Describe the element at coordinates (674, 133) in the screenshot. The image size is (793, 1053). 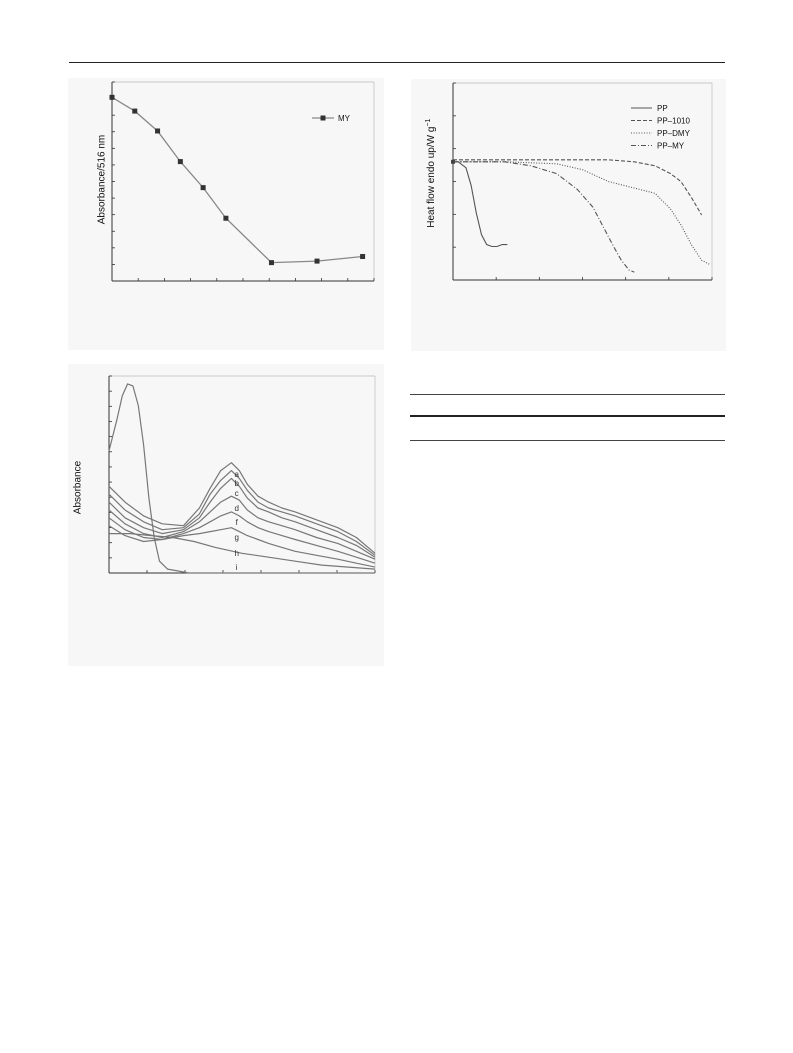
I see `legend-label-2: PP–DMY` at that location.